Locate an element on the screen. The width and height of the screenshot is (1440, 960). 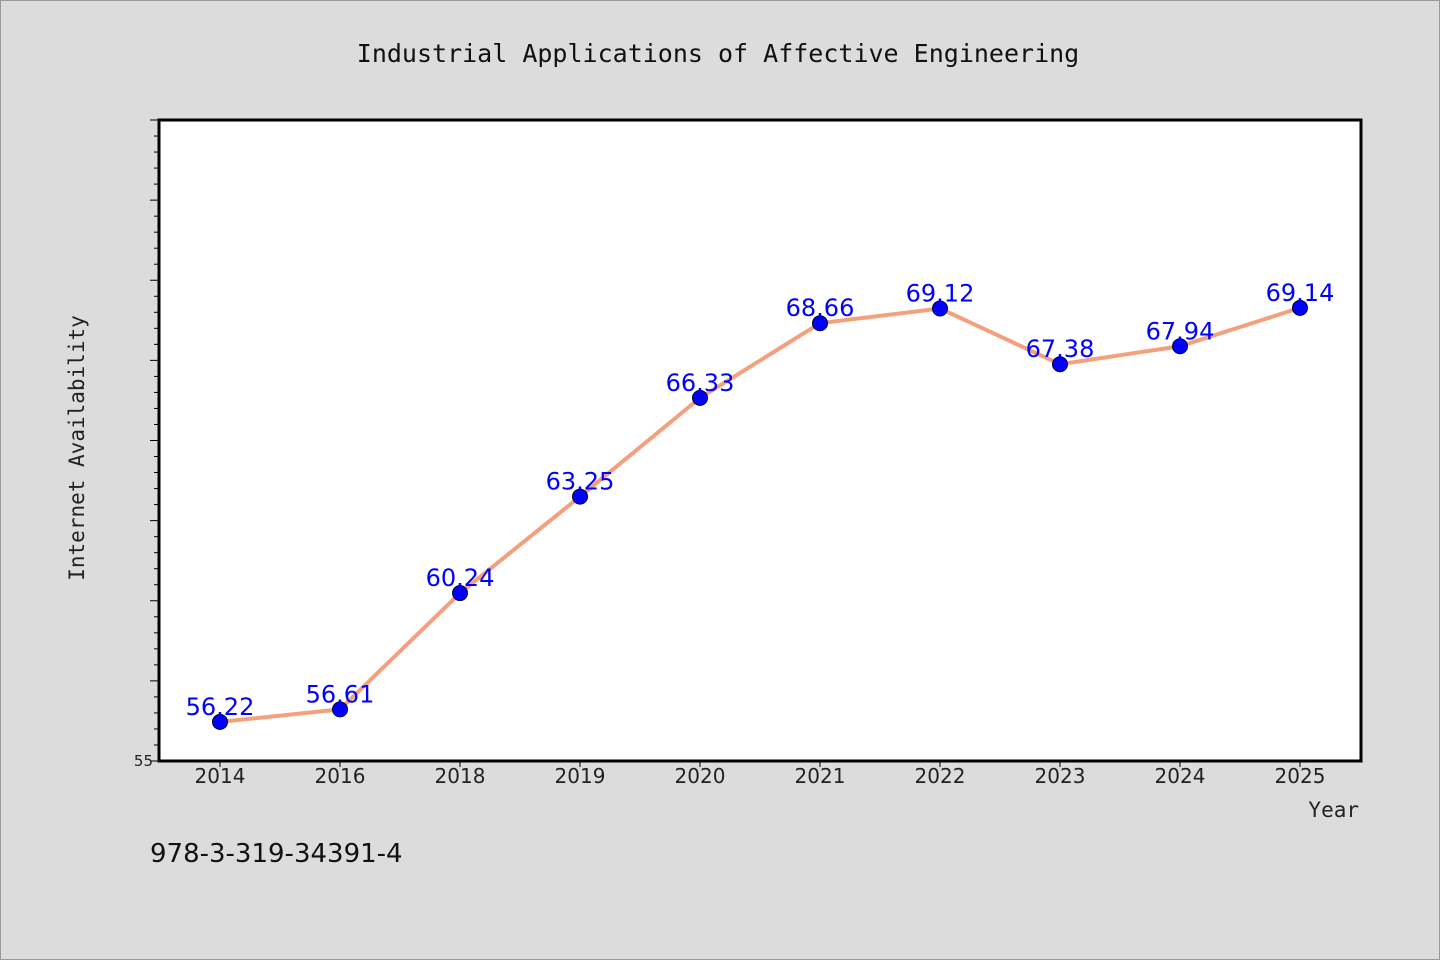
data-label: 63.25 is located at coordinates (580, 482).